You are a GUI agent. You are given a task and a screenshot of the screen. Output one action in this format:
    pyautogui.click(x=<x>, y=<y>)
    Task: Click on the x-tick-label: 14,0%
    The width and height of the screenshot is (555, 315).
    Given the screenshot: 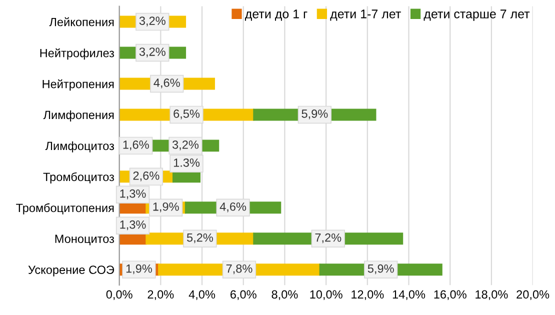 What is the action you would take?
    pyautogui.click(x=409, y=295)
    